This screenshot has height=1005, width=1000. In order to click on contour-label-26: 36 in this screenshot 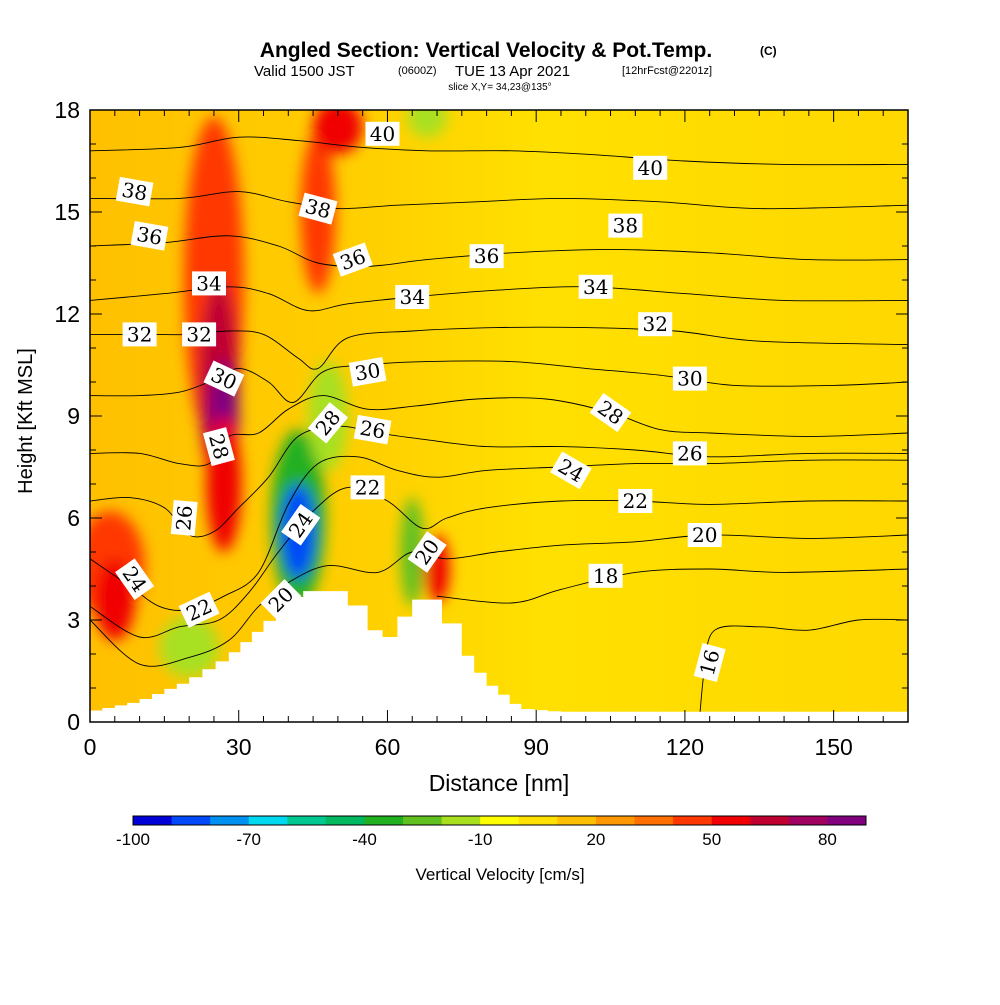, I will do `click(149, 236)`.